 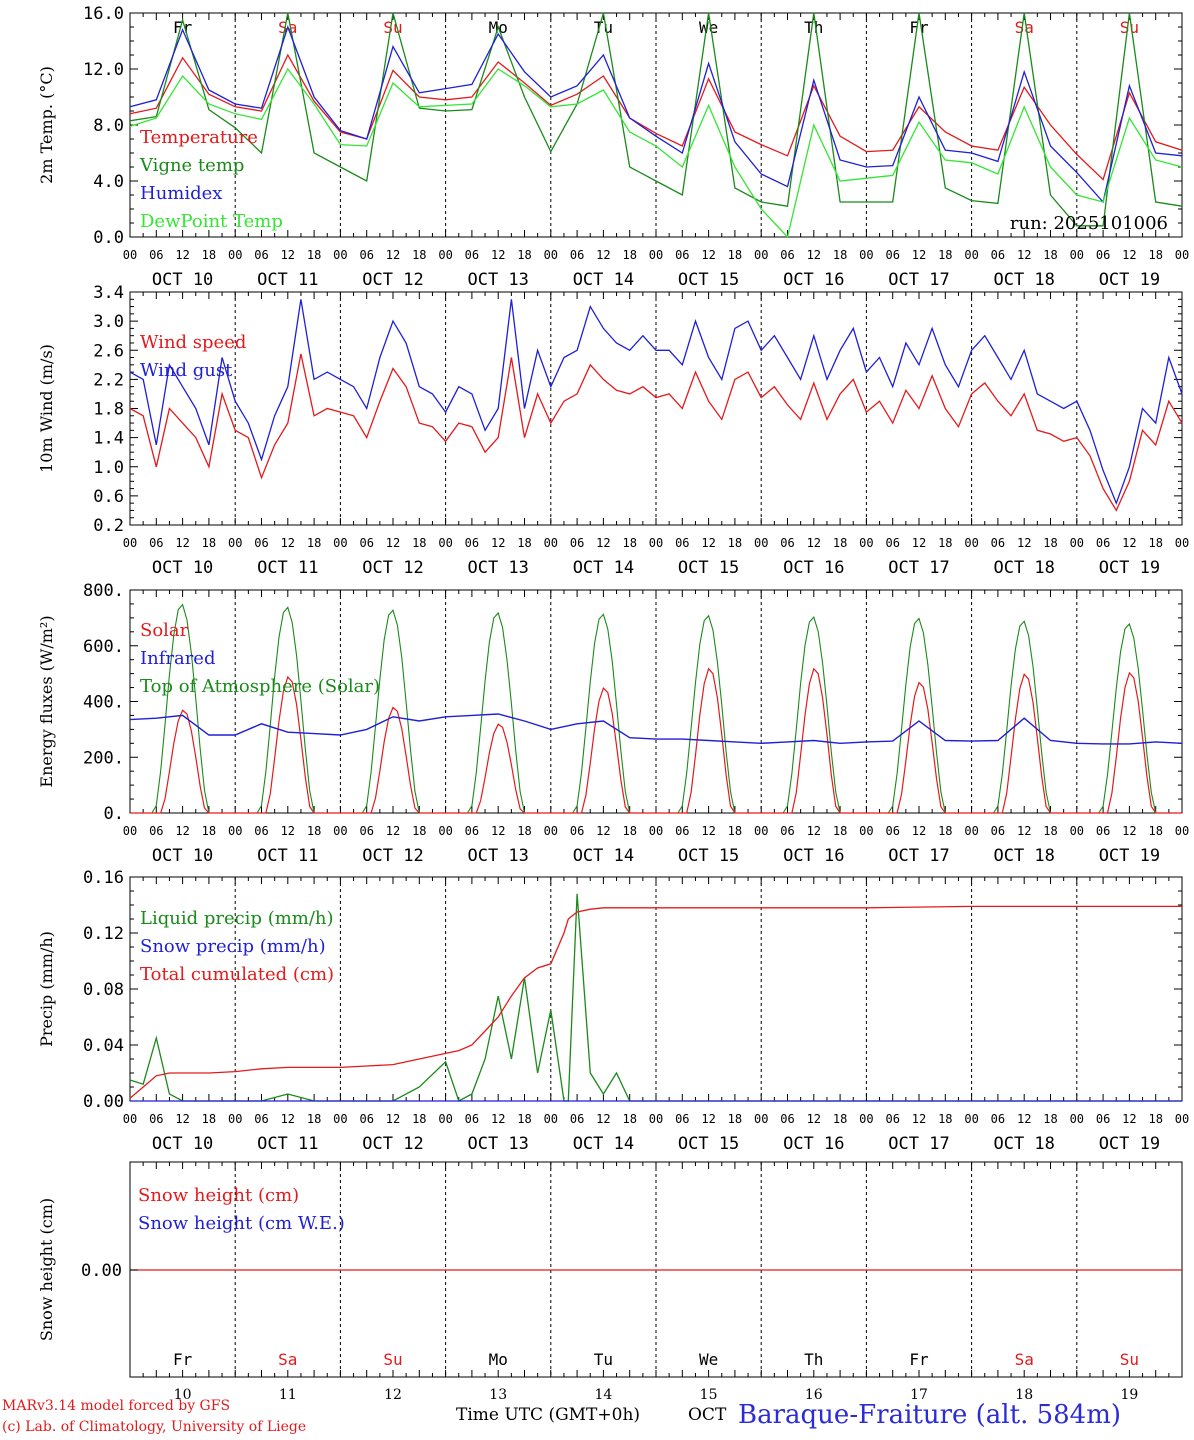 What do you see at coordinates (101, 1271) in the screenshot?
I see `y-tick-label: 0.00` at bounding box center [101, 1271].